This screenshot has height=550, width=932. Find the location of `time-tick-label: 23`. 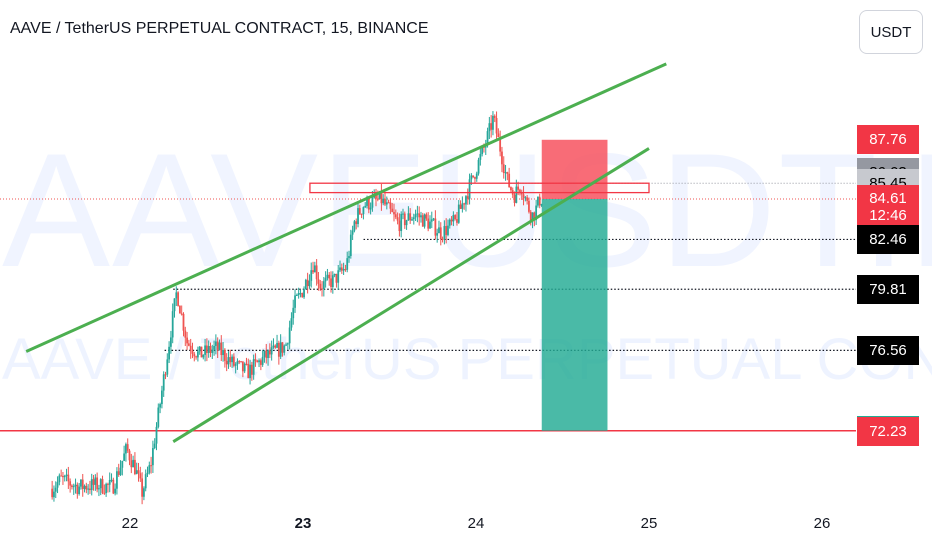

time-tick-label: 23 is located at coordinates (303, 523).